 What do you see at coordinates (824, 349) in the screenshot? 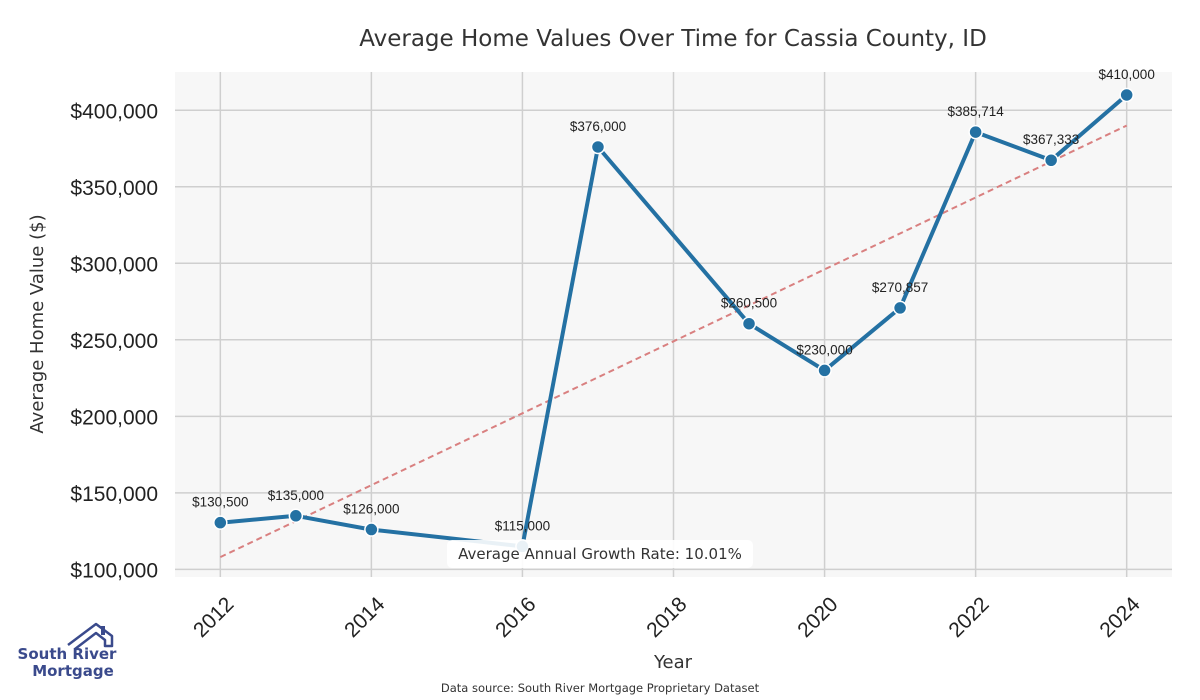
I see `data-label: $230,000` at bounding box center [824, 349].